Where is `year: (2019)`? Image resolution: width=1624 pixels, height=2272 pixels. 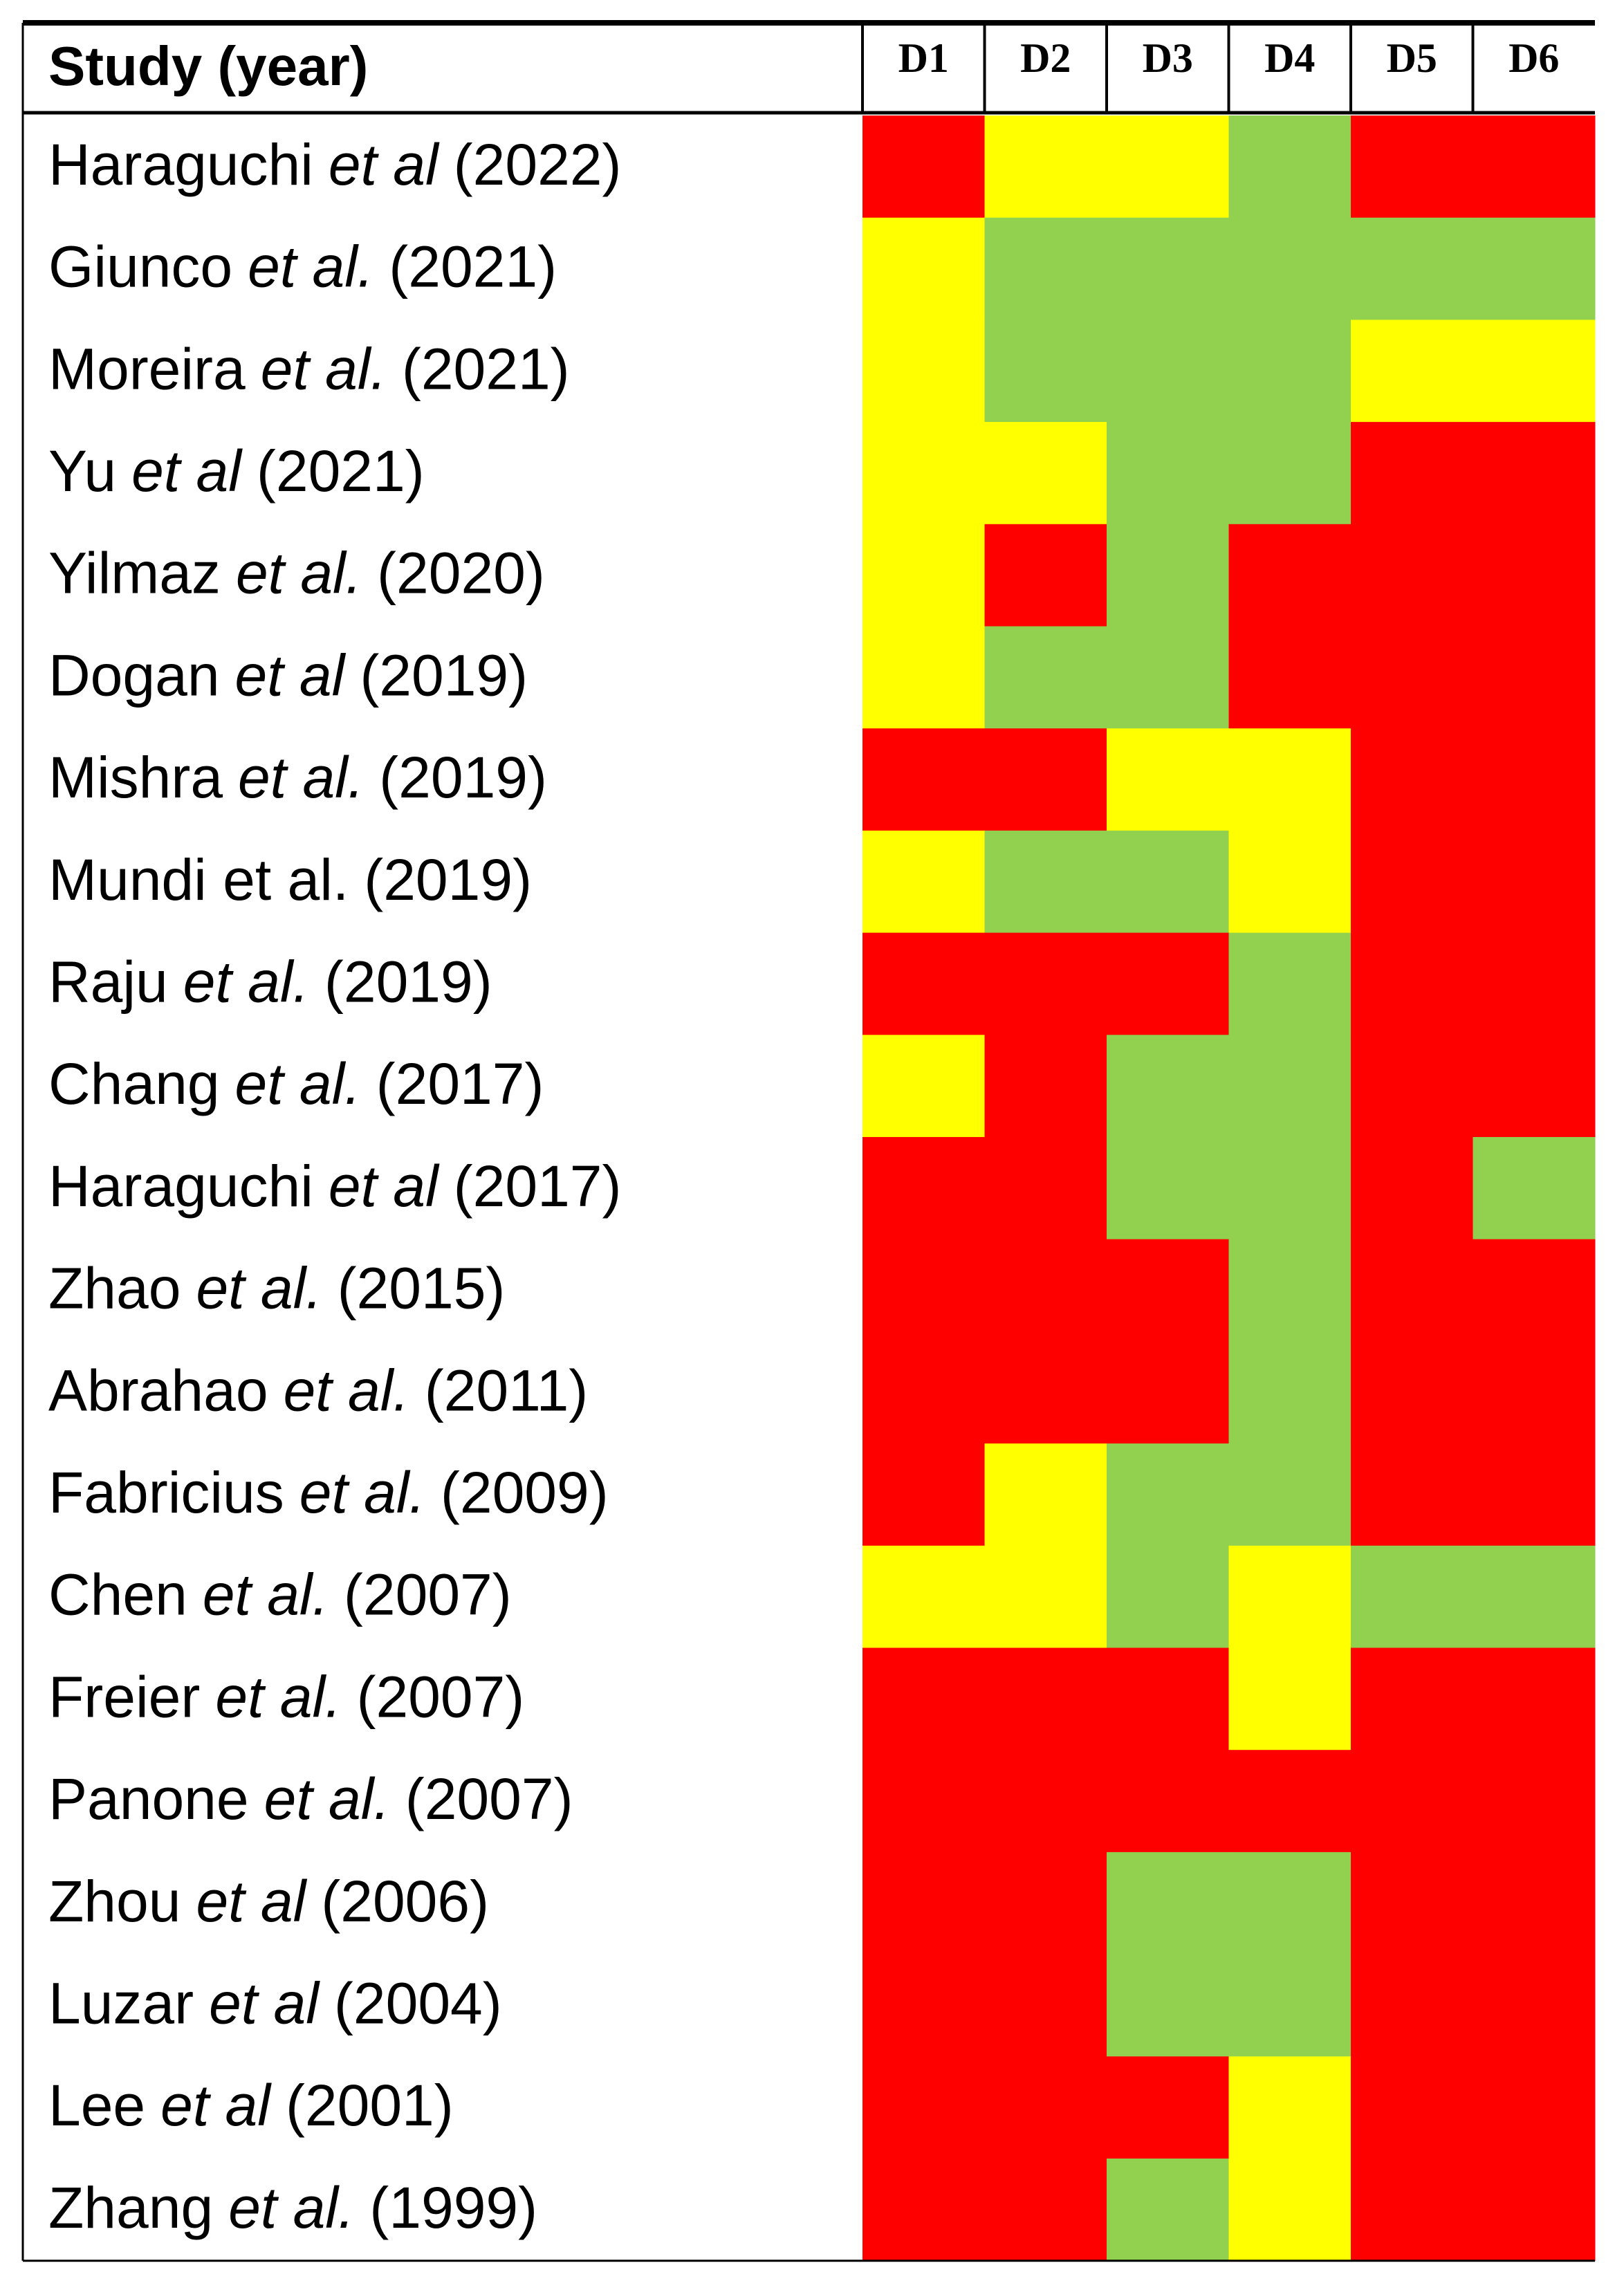
year: (2019) is located at coordinates (463, 777).